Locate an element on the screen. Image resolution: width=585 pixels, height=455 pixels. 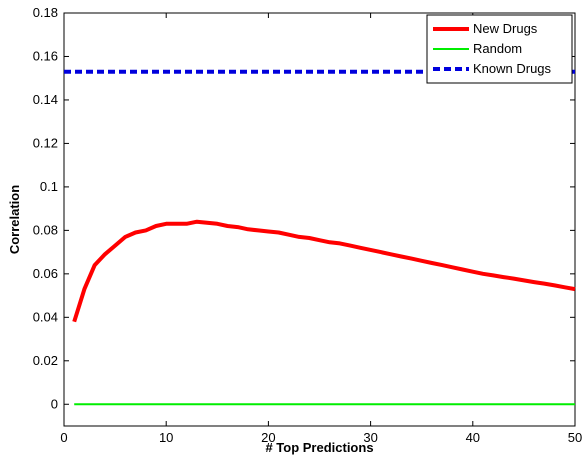
y-tick-label: 0.02 is located at coordinates (45, 360).